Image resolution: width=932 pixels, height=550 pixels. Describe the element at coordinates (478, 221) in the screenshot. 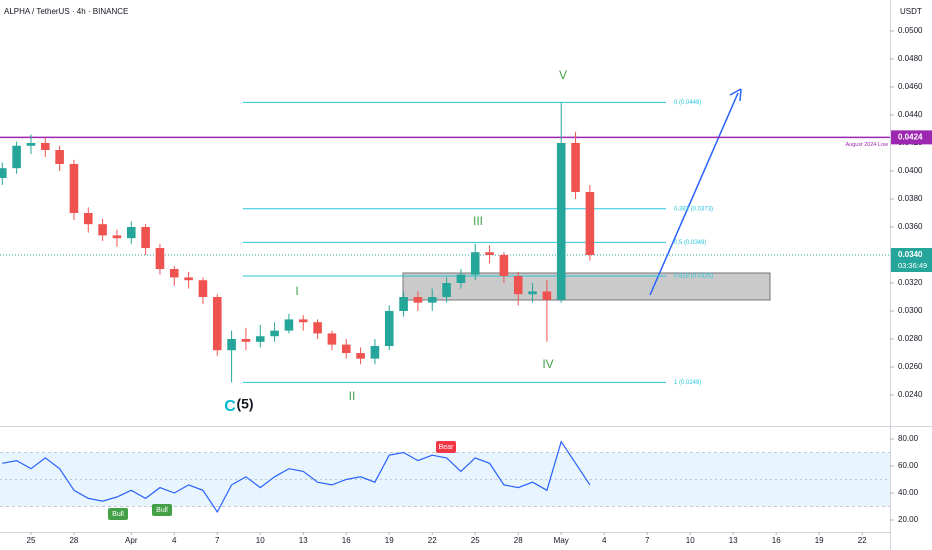

I see `wave-label: III` at that location.